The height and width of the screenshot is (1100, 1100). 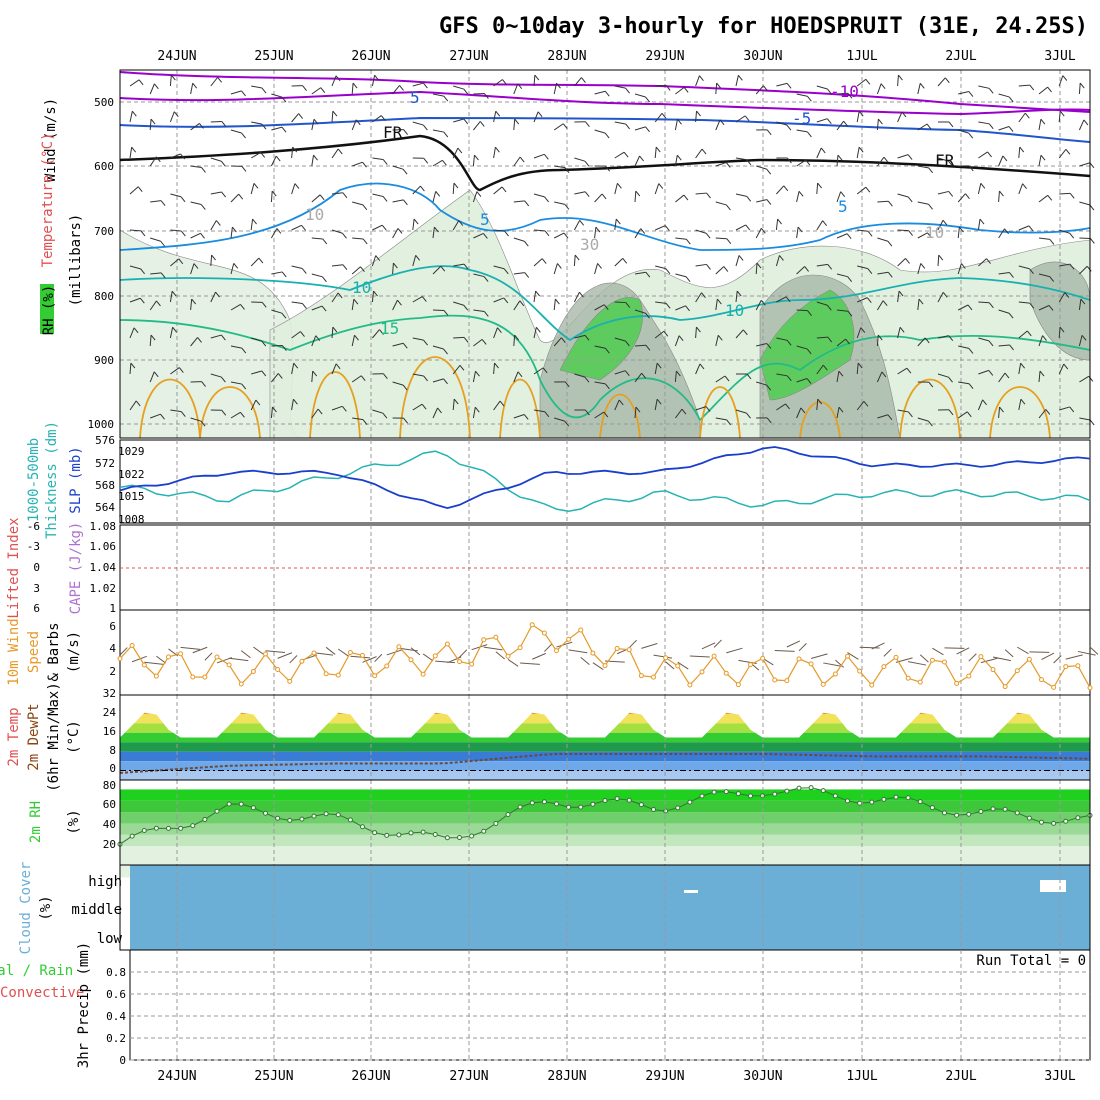 What do you see at coordinates (101, 263) in the screenshot?
I see `pressure-axis: 500 600 700 800 900 1000` at bounding box center [101, 263].